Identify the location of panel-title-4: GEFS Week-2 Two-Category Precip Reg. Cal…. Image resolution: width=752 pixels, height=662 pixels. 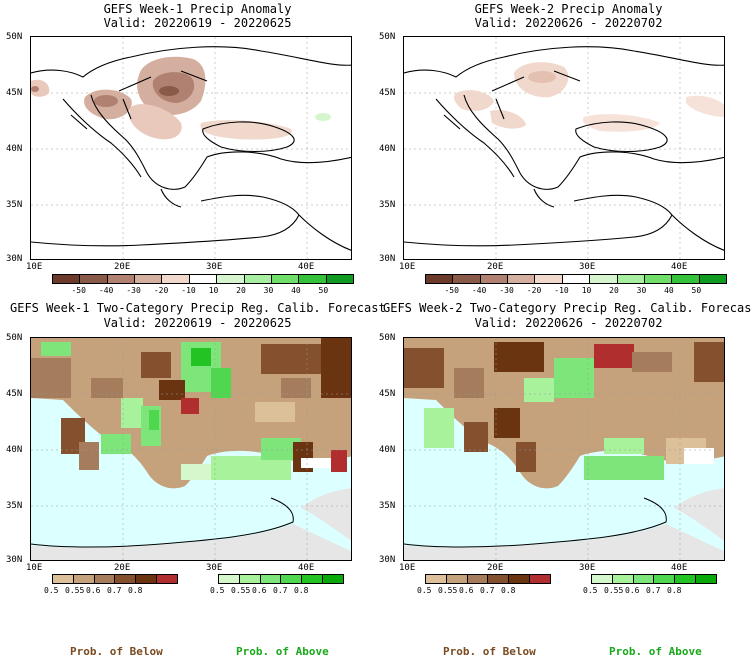
(567, 308).